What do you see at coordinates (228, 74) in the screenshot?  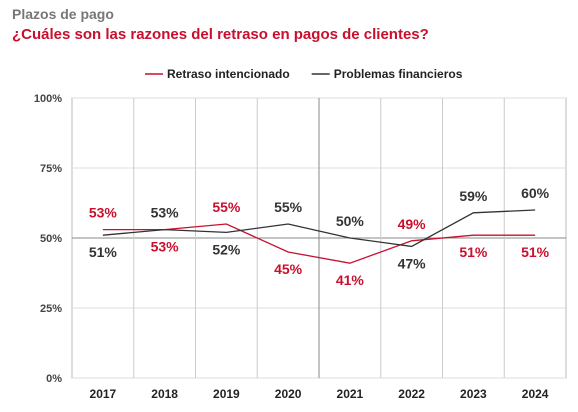 I see `legend-label: Retraso intencionado` at bounding box center [228, 74].